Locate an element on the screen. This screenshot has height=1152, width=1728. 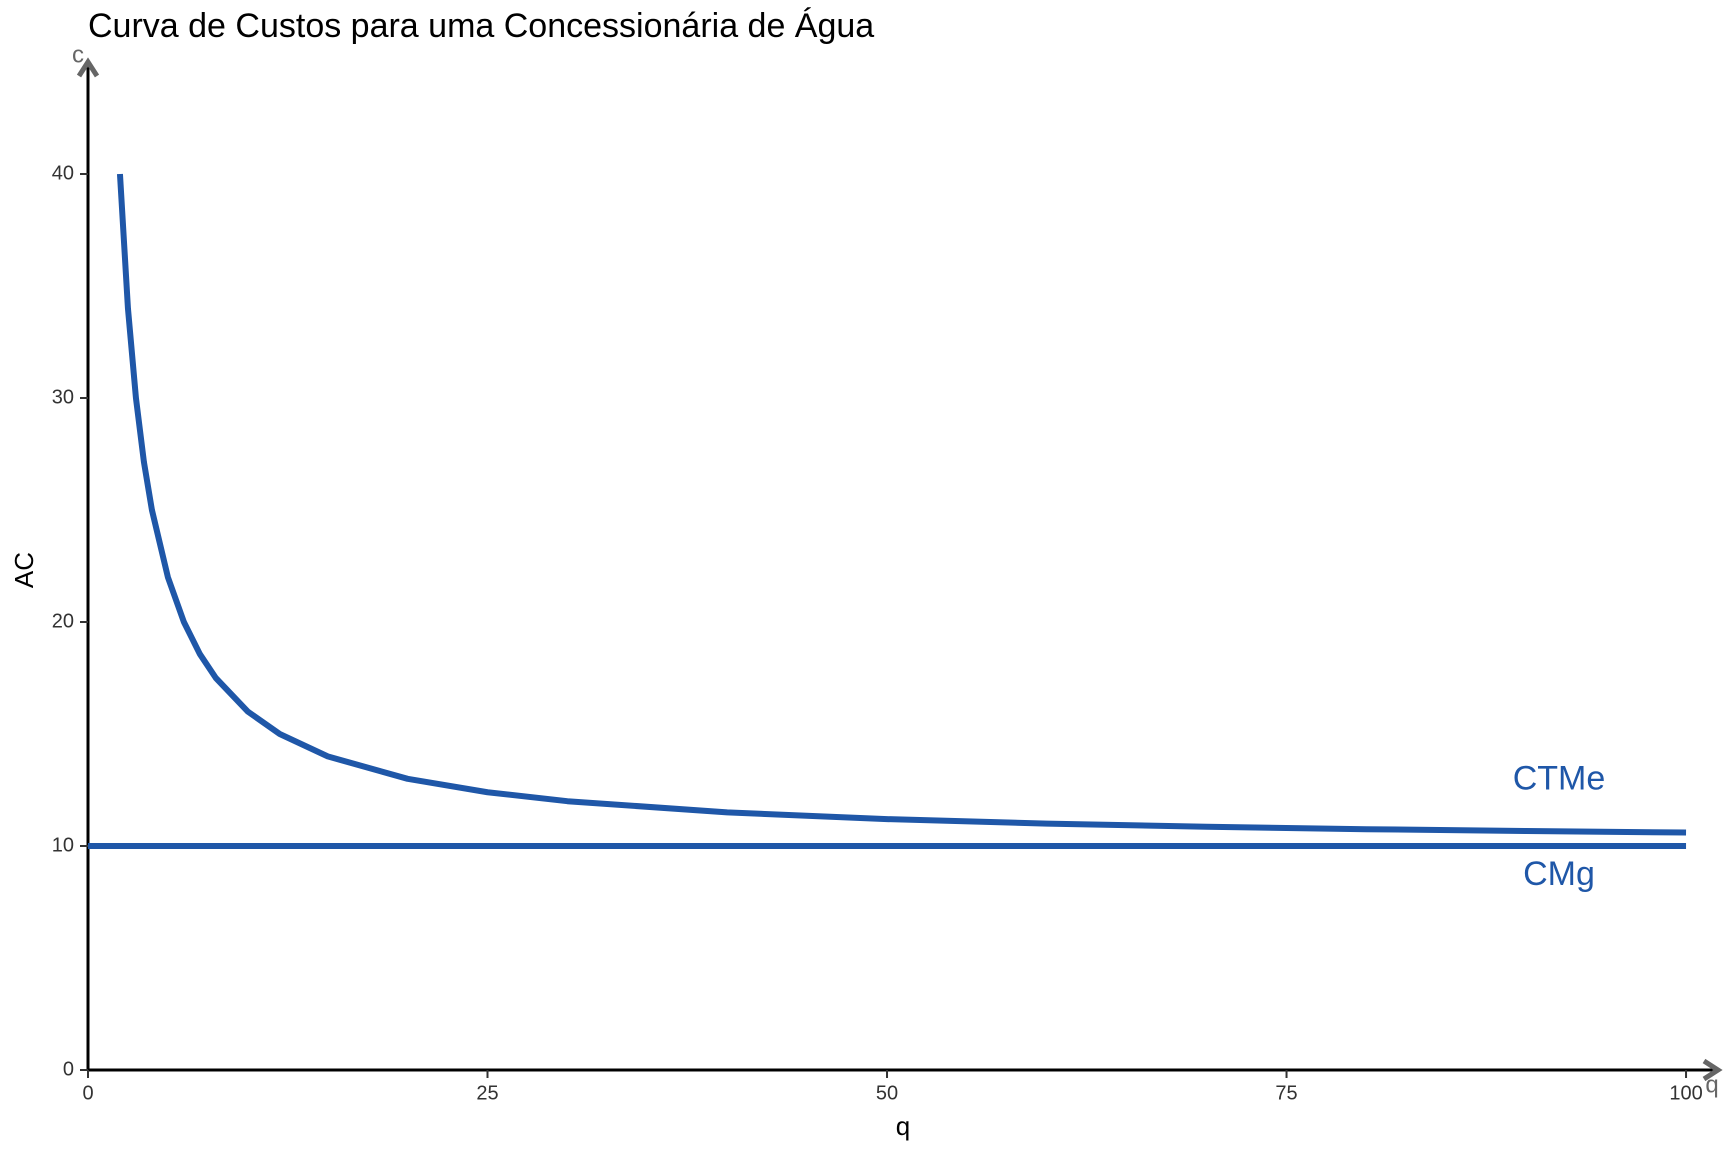
x-axis-arrow is located at coordinates (1712, 1070).